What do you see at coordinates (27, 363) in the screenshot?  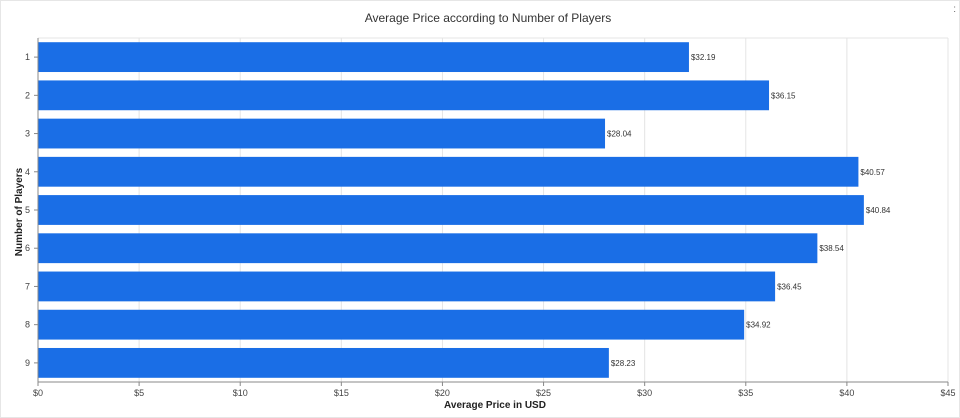 I see `y-tick-label: 9` at bounding box center [27, 363].